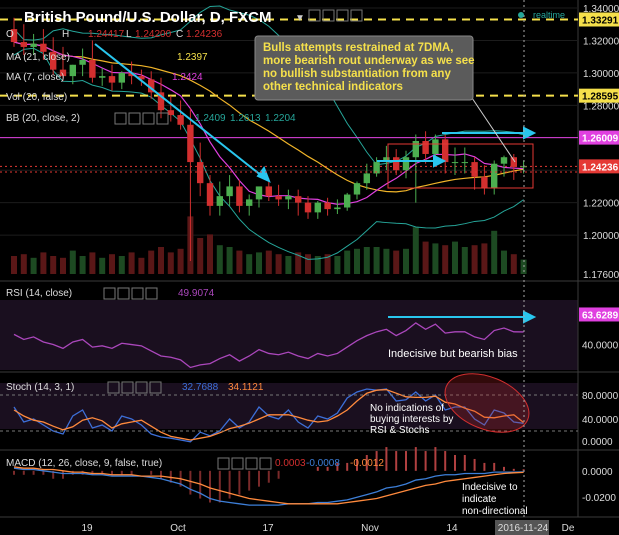 The width and height of the screenshot is (619, 535). Describe the element at coordinates (289, 406) in the screenshot. I see `stoch-panel-bg` at that location.